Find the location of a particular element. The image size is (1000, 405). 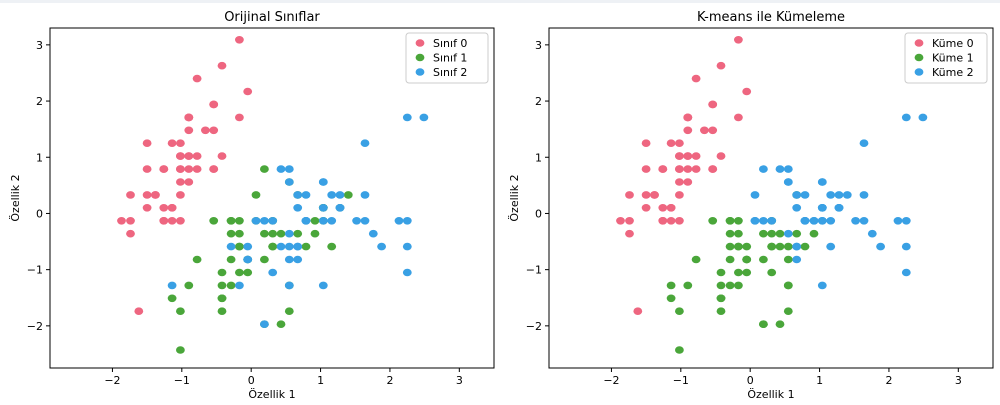

x-tick-label: −2 is located at coordinates (611, 380).